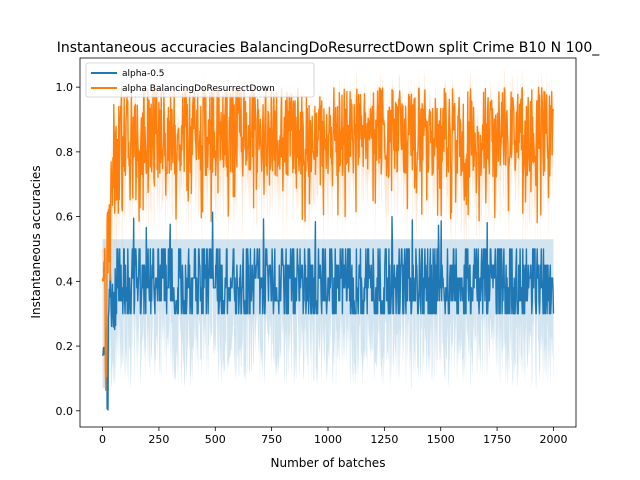  Describe the element at coordinates (158, 439) in the screenshot. I see `x-tick-label: 250` at that location.